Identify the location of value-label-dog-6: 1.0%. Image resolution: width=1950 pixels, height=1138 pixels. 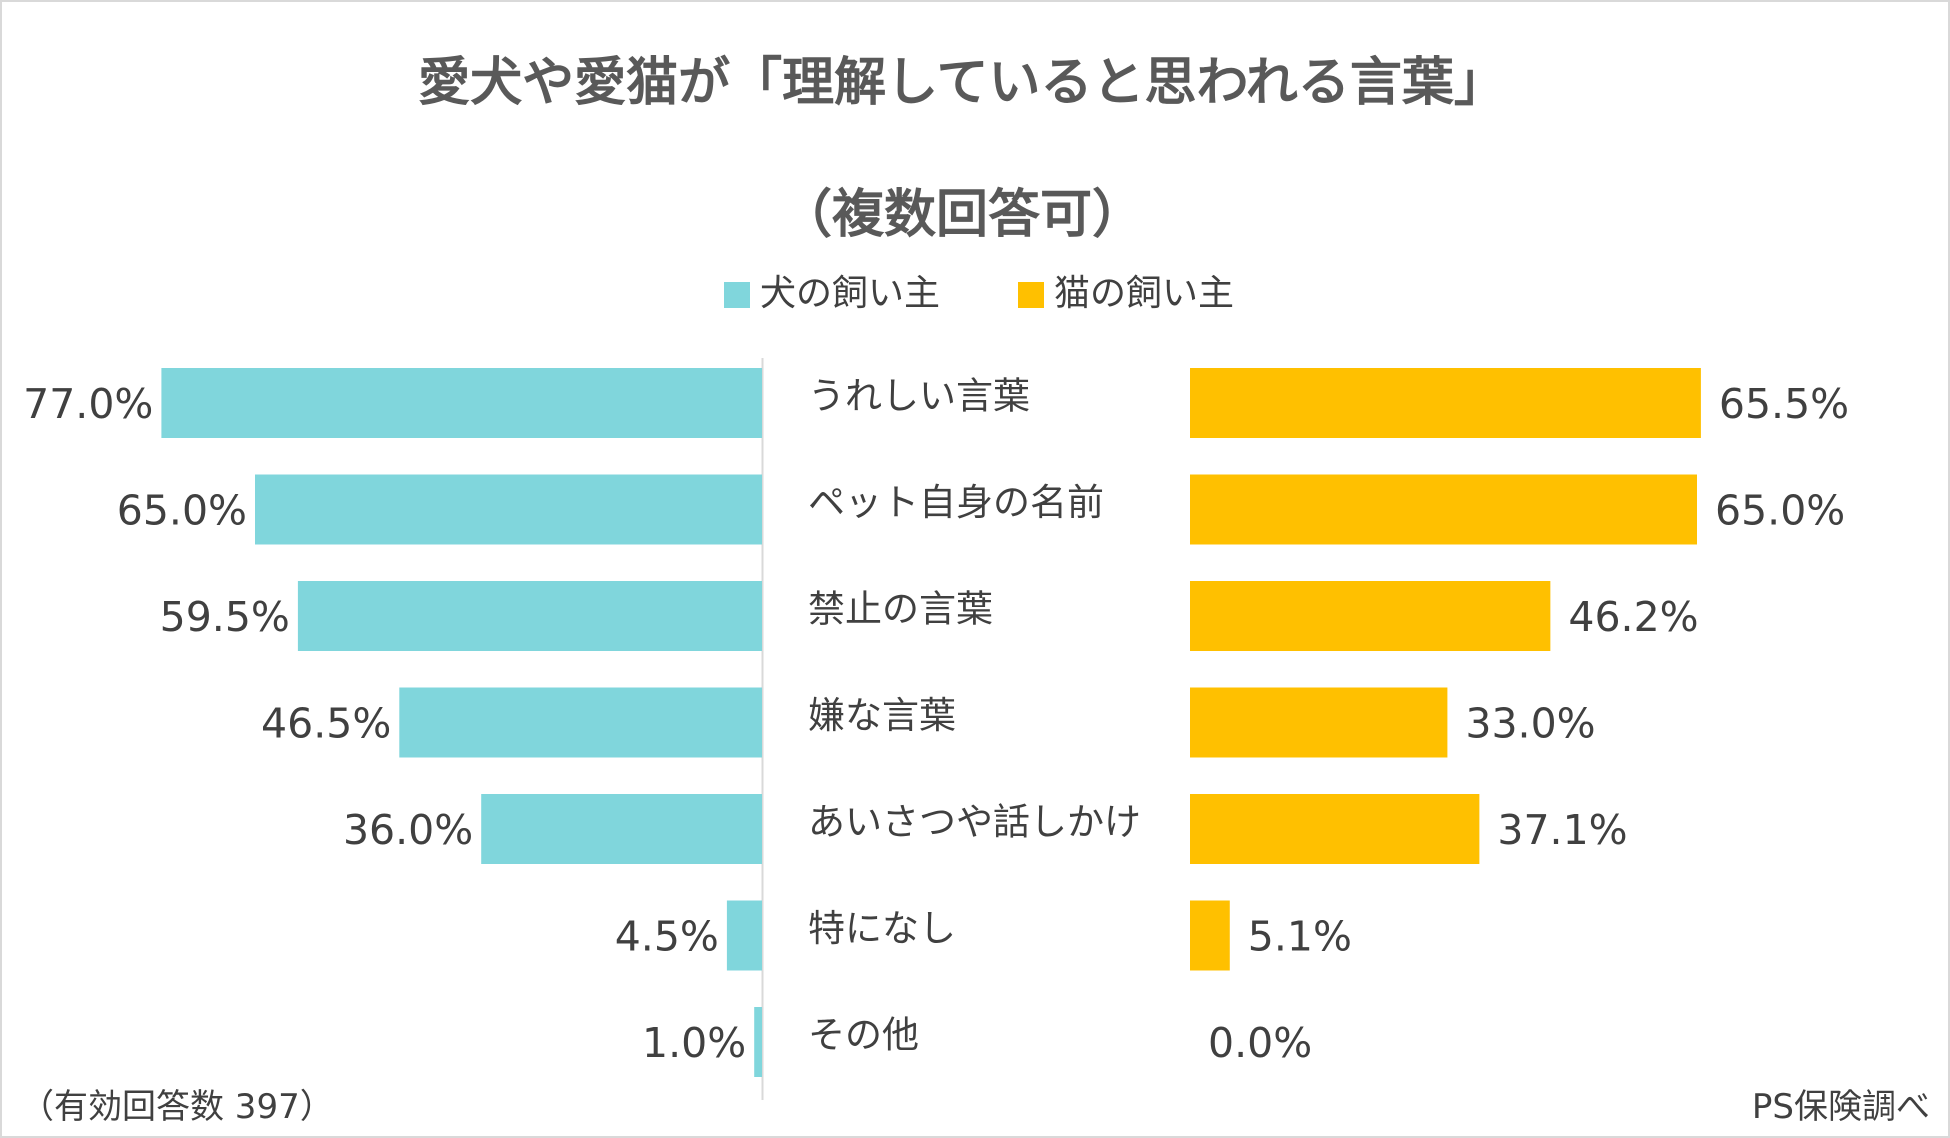
(694, 1043).